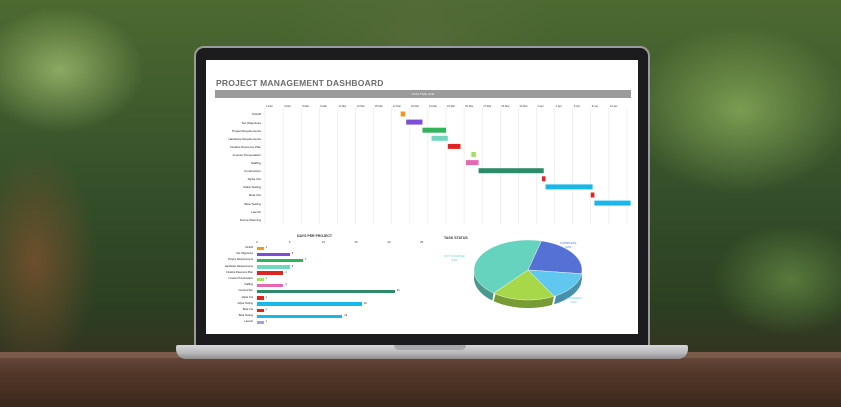 The height and width of the screenshot is (407, 841). I want to click on gantt-date-label: 17-Mar, so click(396, 106).